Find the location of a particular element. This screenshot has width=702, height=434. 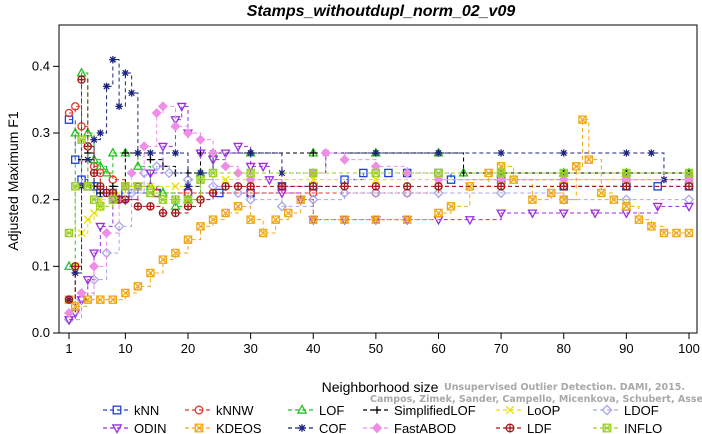

chart-title: Stamps_withoutdupl_norm_02_v09 is located at coordinates (381, 11).